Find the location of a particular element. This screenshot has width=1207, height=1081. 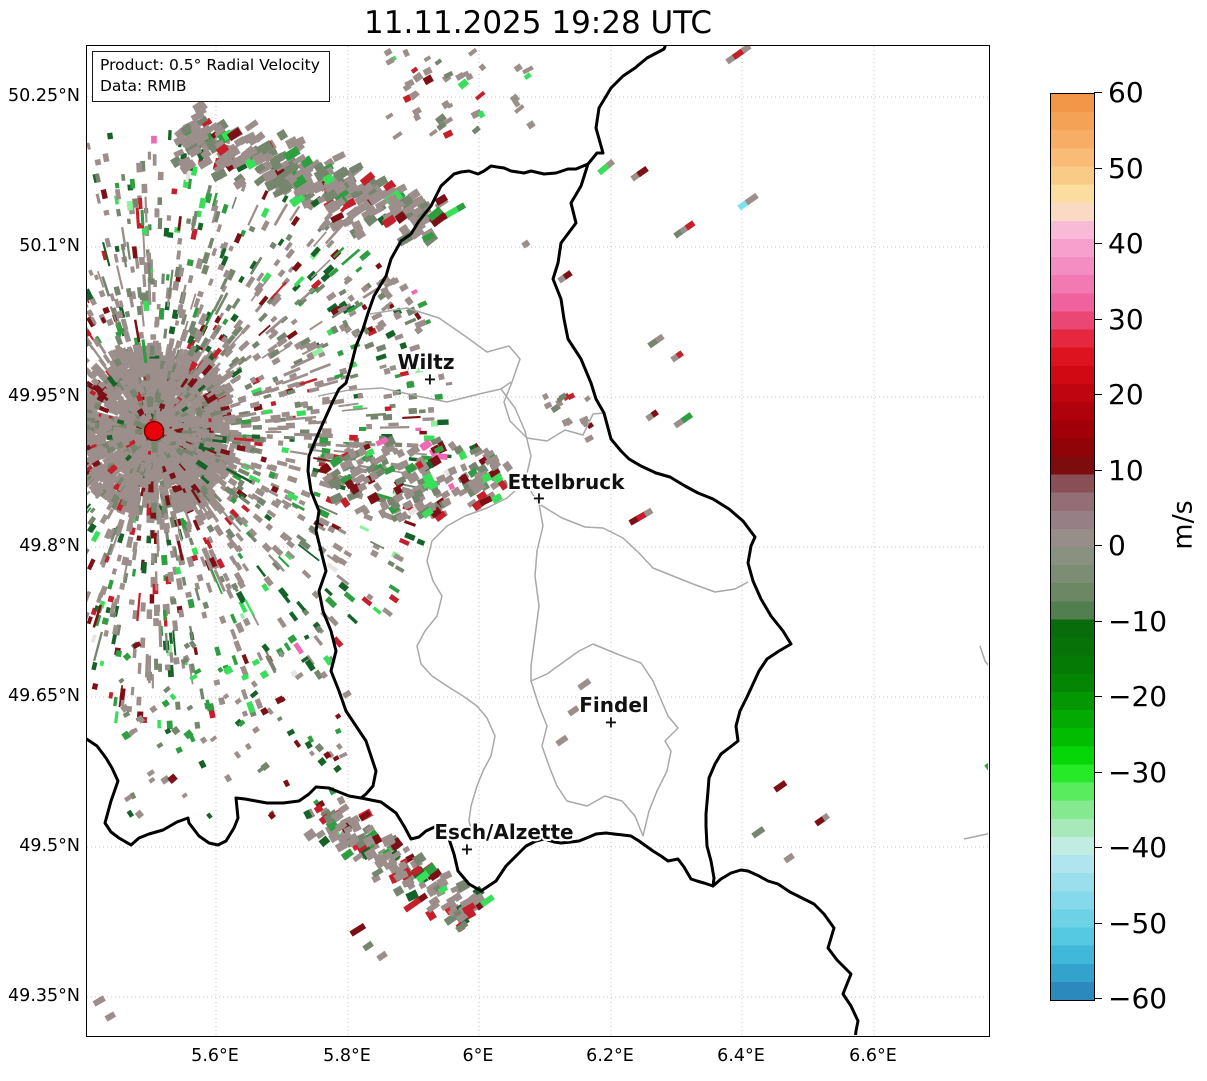

colorbar is located at coordinates (1072, 547).